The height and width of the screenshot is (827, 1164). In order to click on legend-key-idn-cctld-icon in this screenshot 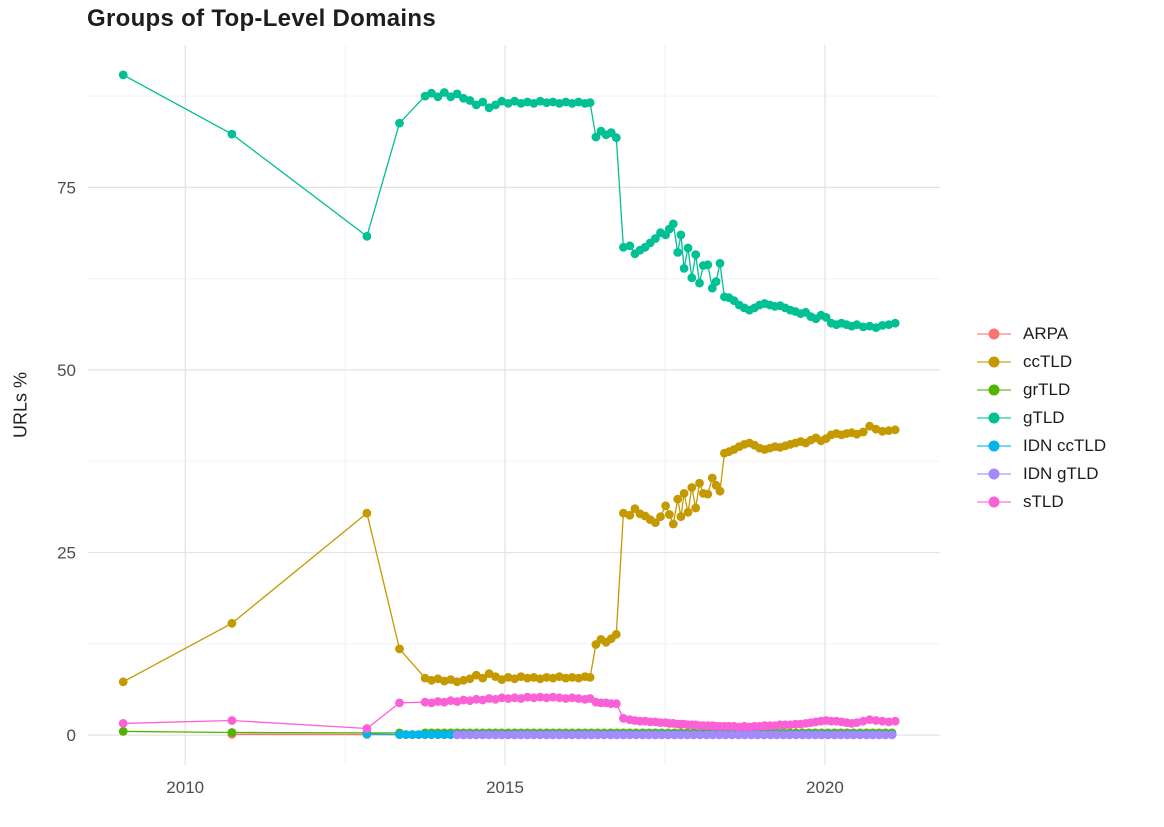, I will do `click(994, 446)`.